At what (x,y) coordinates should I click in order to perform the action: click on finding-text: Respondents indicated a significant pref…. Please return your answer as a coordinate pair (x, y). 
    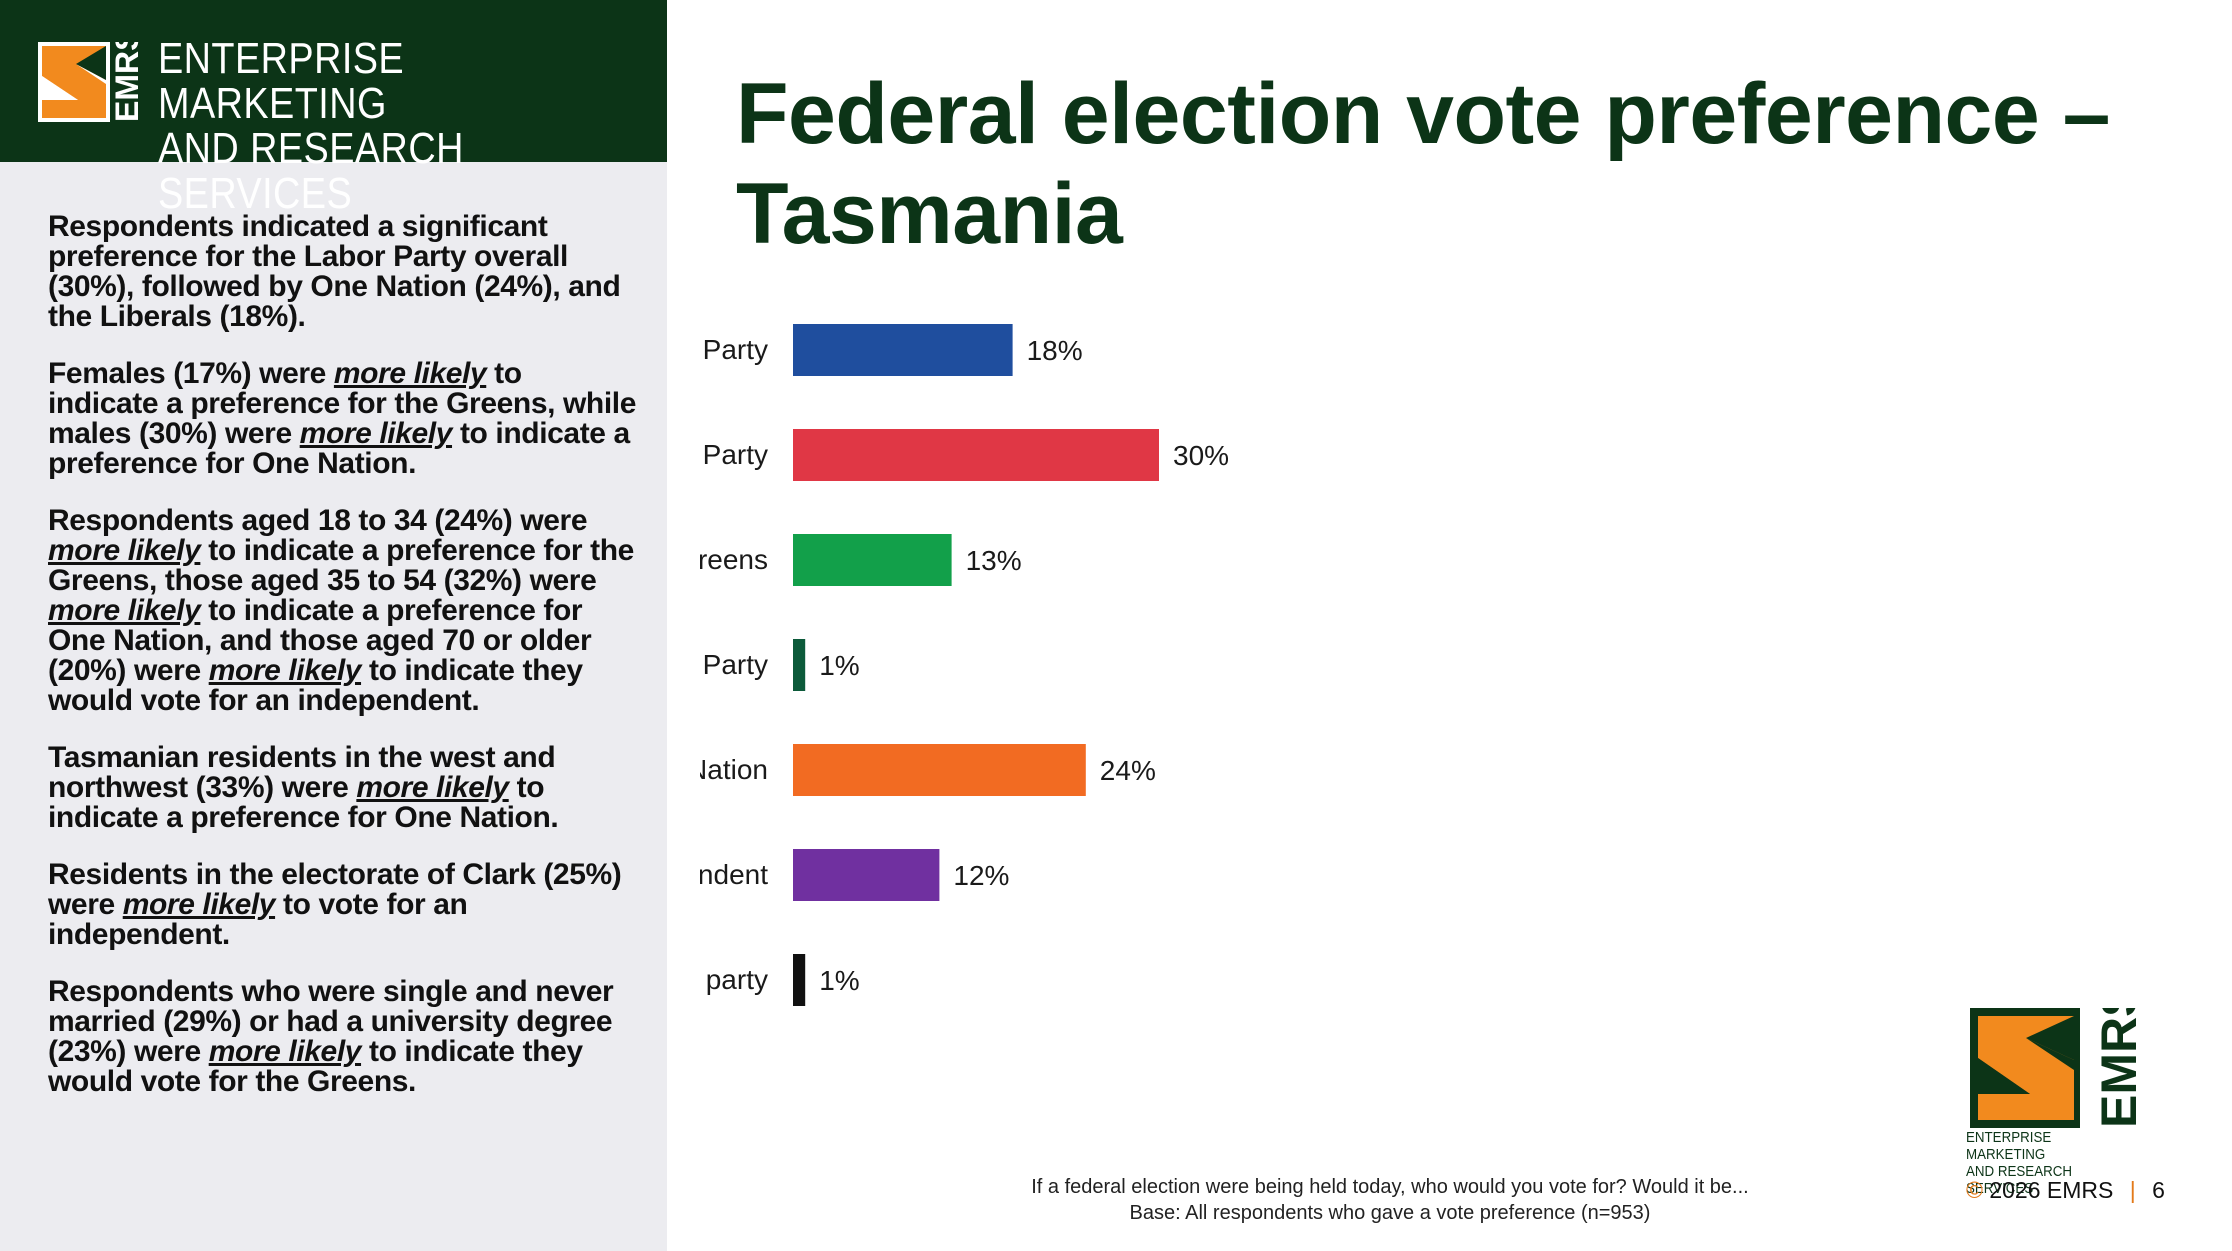
    Looking at the image, I should click on (334, 271).